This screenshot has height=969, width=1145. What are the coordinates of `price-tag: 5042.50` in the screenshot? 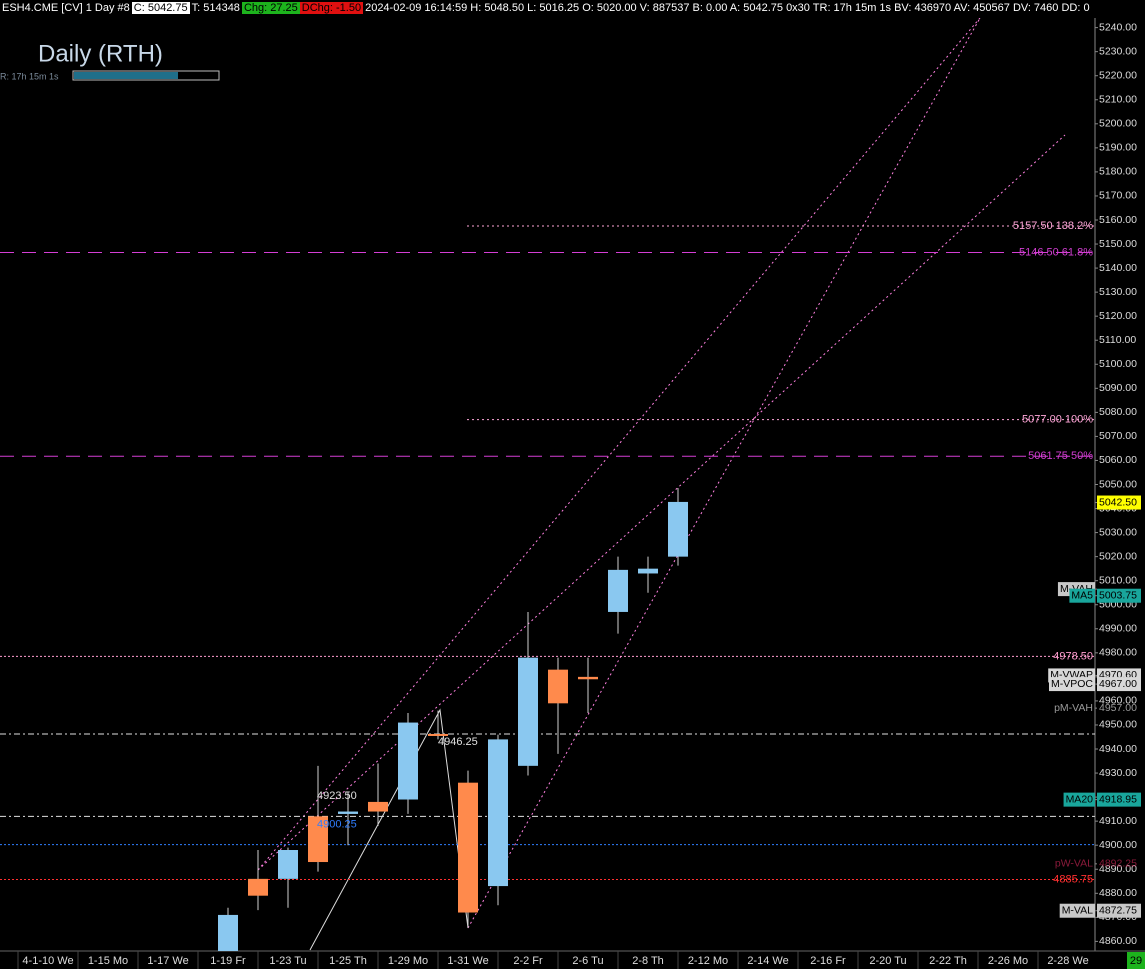 It's located at (1118, 502).